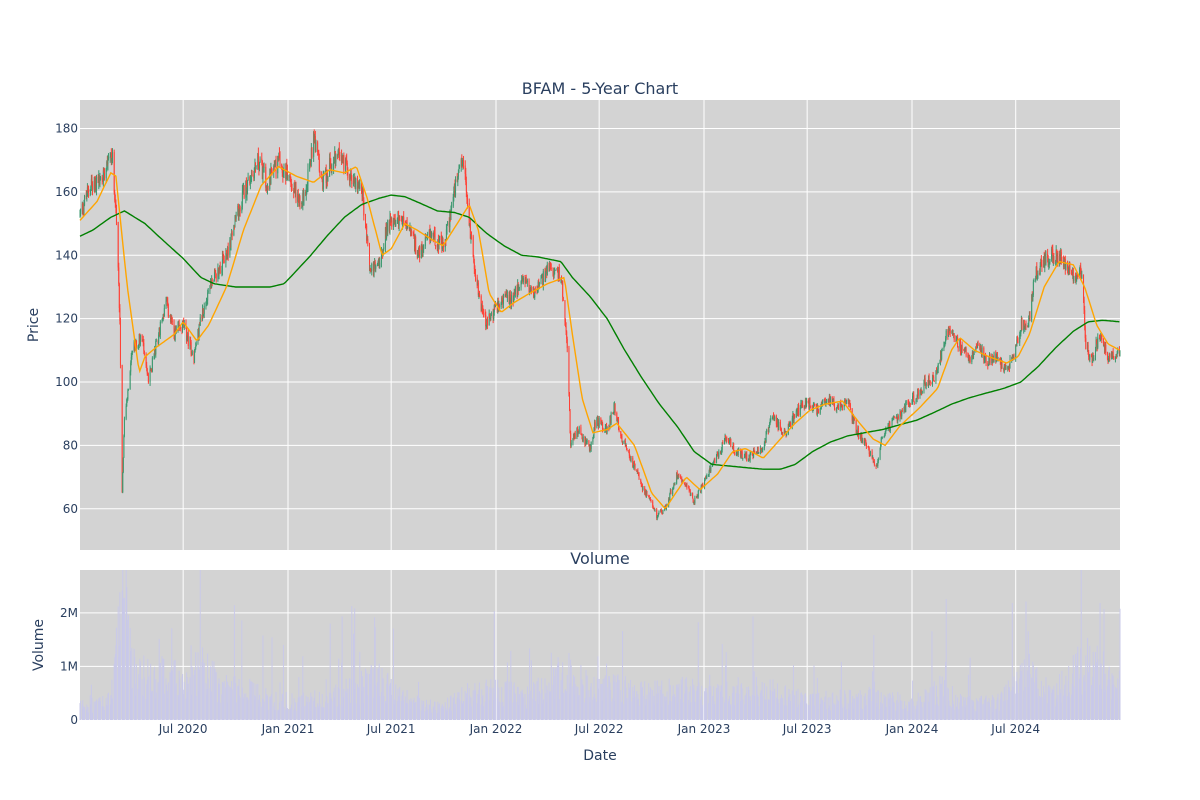  Describe the element at coordinates (599, 729) in the screenshot. I see `x-tick-label: Jul 2022` at that location.